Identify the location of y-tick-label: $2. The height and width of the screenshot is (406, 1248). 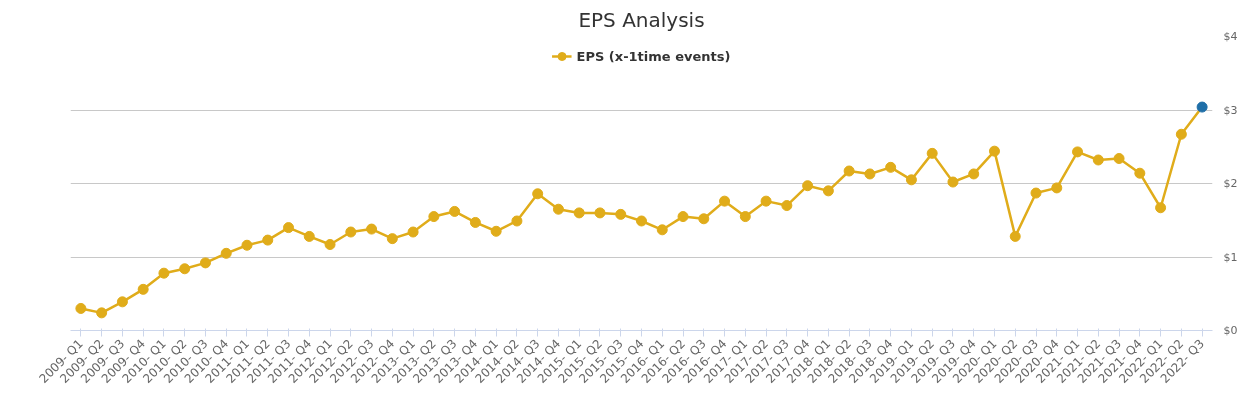
(1230, 183).